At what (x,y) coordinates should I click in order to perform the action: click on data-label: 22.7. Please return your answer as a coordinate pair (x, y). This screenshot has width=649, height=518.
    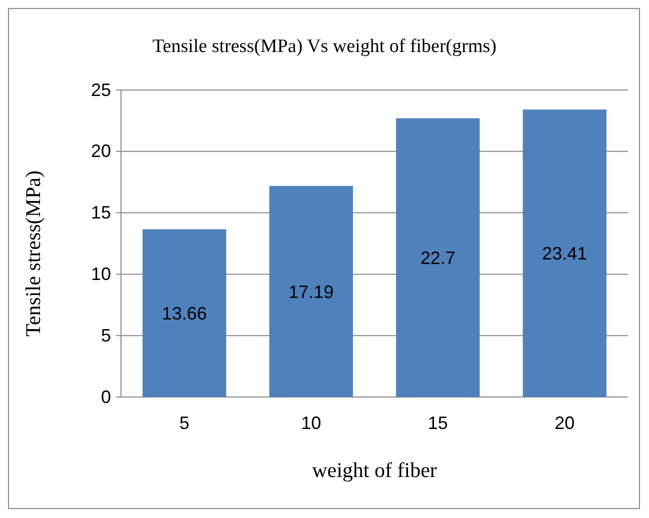
    Looking at the image, I should click on (438, 258).